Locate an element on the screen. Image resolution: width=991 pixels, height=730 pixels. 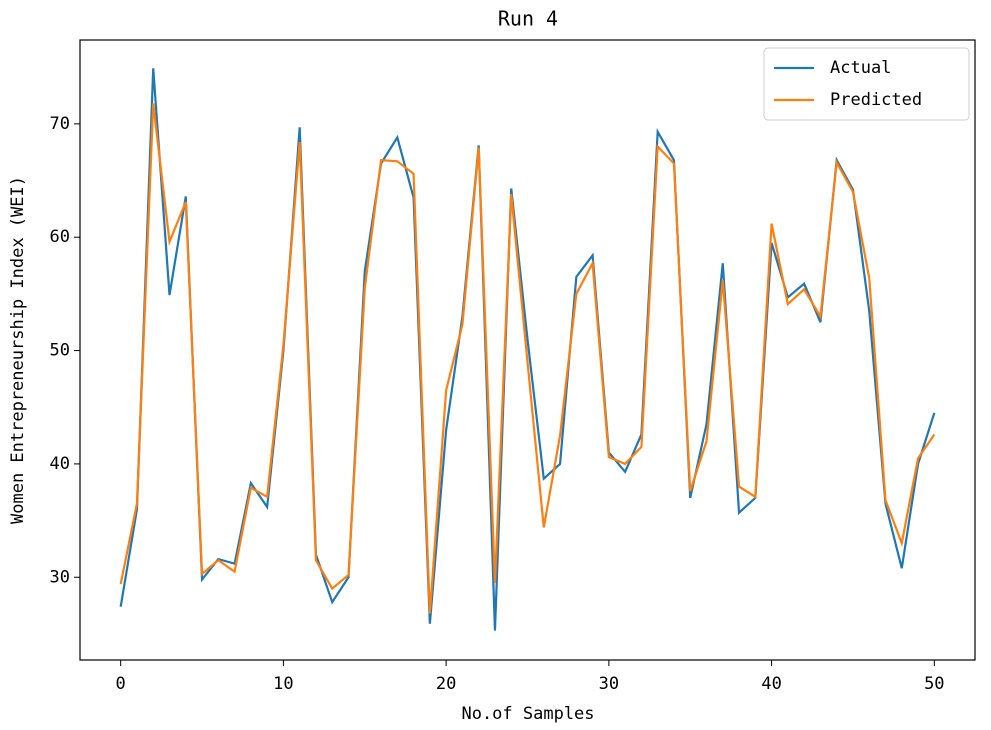
y-tick-label: 60 is located at coordinates (60, 237).